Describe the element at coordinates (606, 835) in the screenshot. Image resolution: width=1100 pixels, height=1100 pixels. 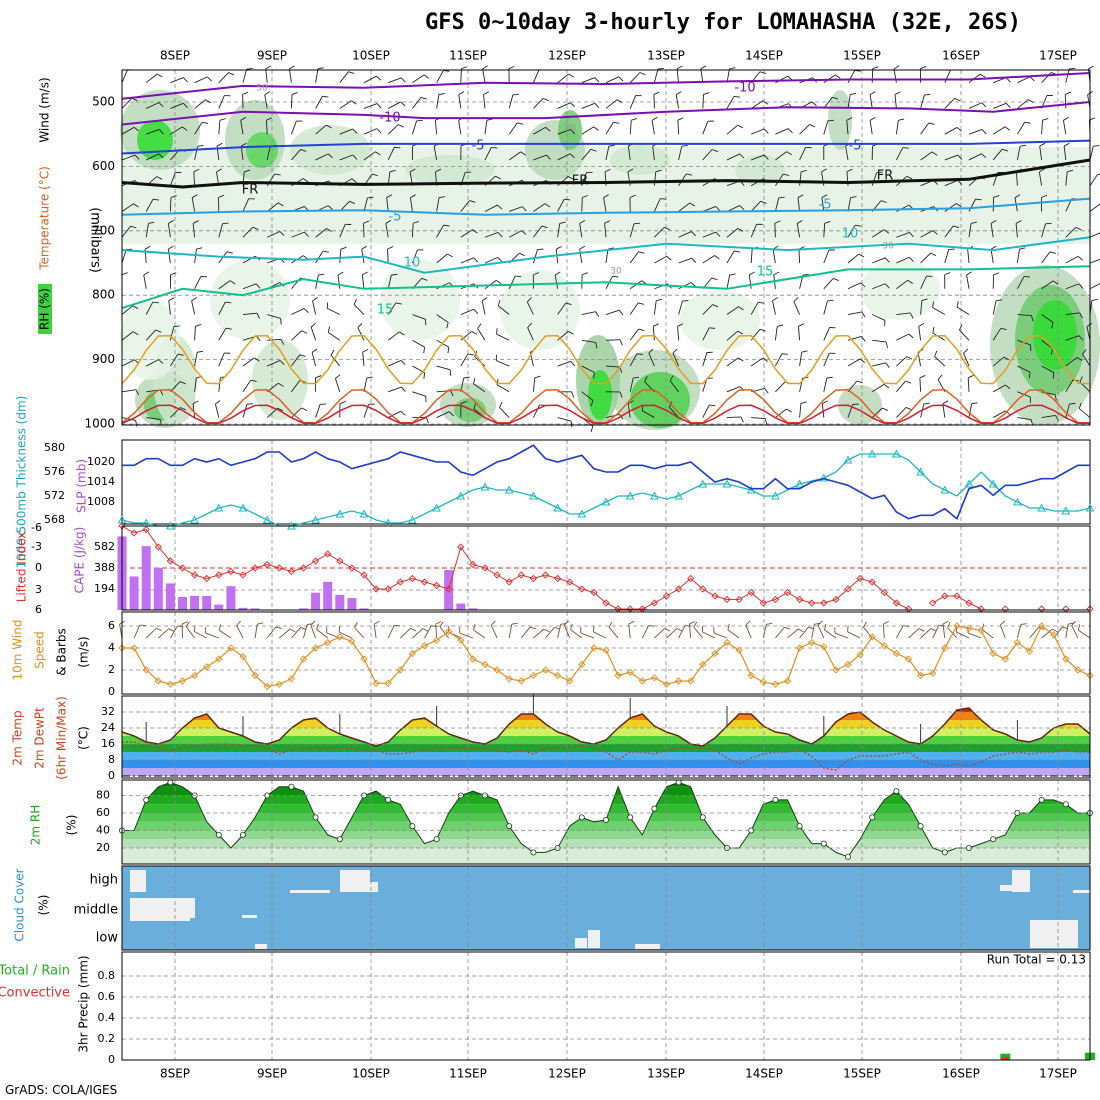
I see `rh-band` at that location.